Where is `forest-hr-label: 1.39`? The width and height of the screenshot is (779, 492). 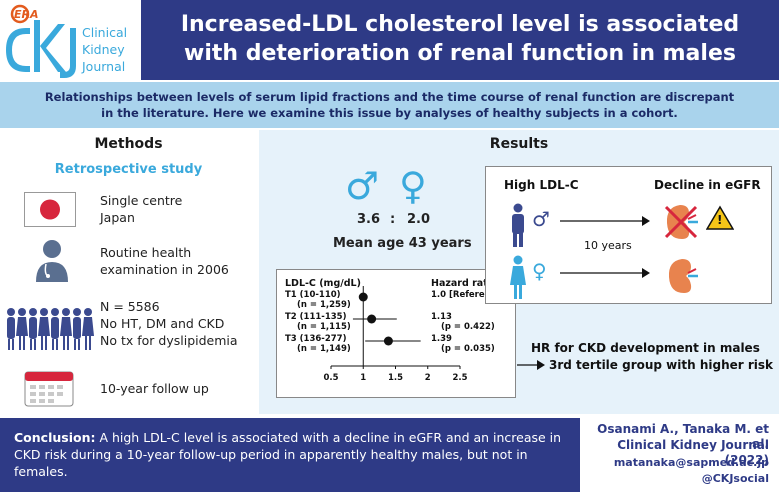 forest-hr-label: 1.39 is located at coordinates (441, 339).